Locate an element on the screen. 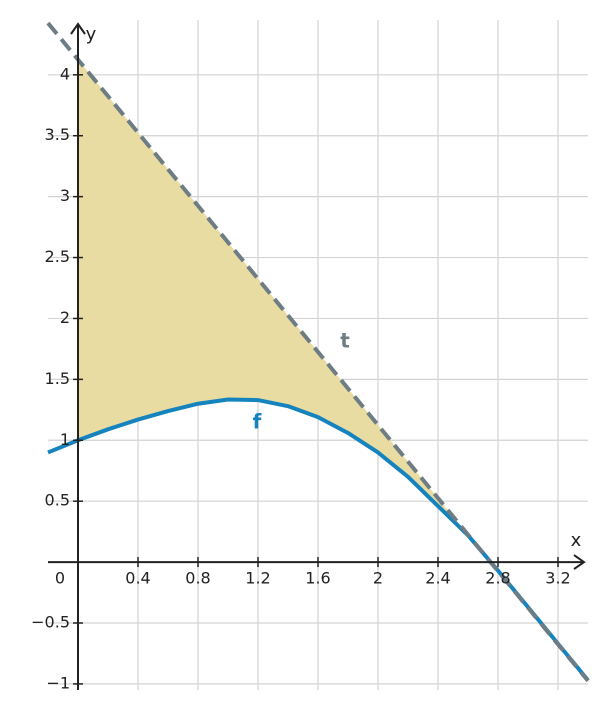  x-tick-label: 2.4 is located at coordinates (437, 578).